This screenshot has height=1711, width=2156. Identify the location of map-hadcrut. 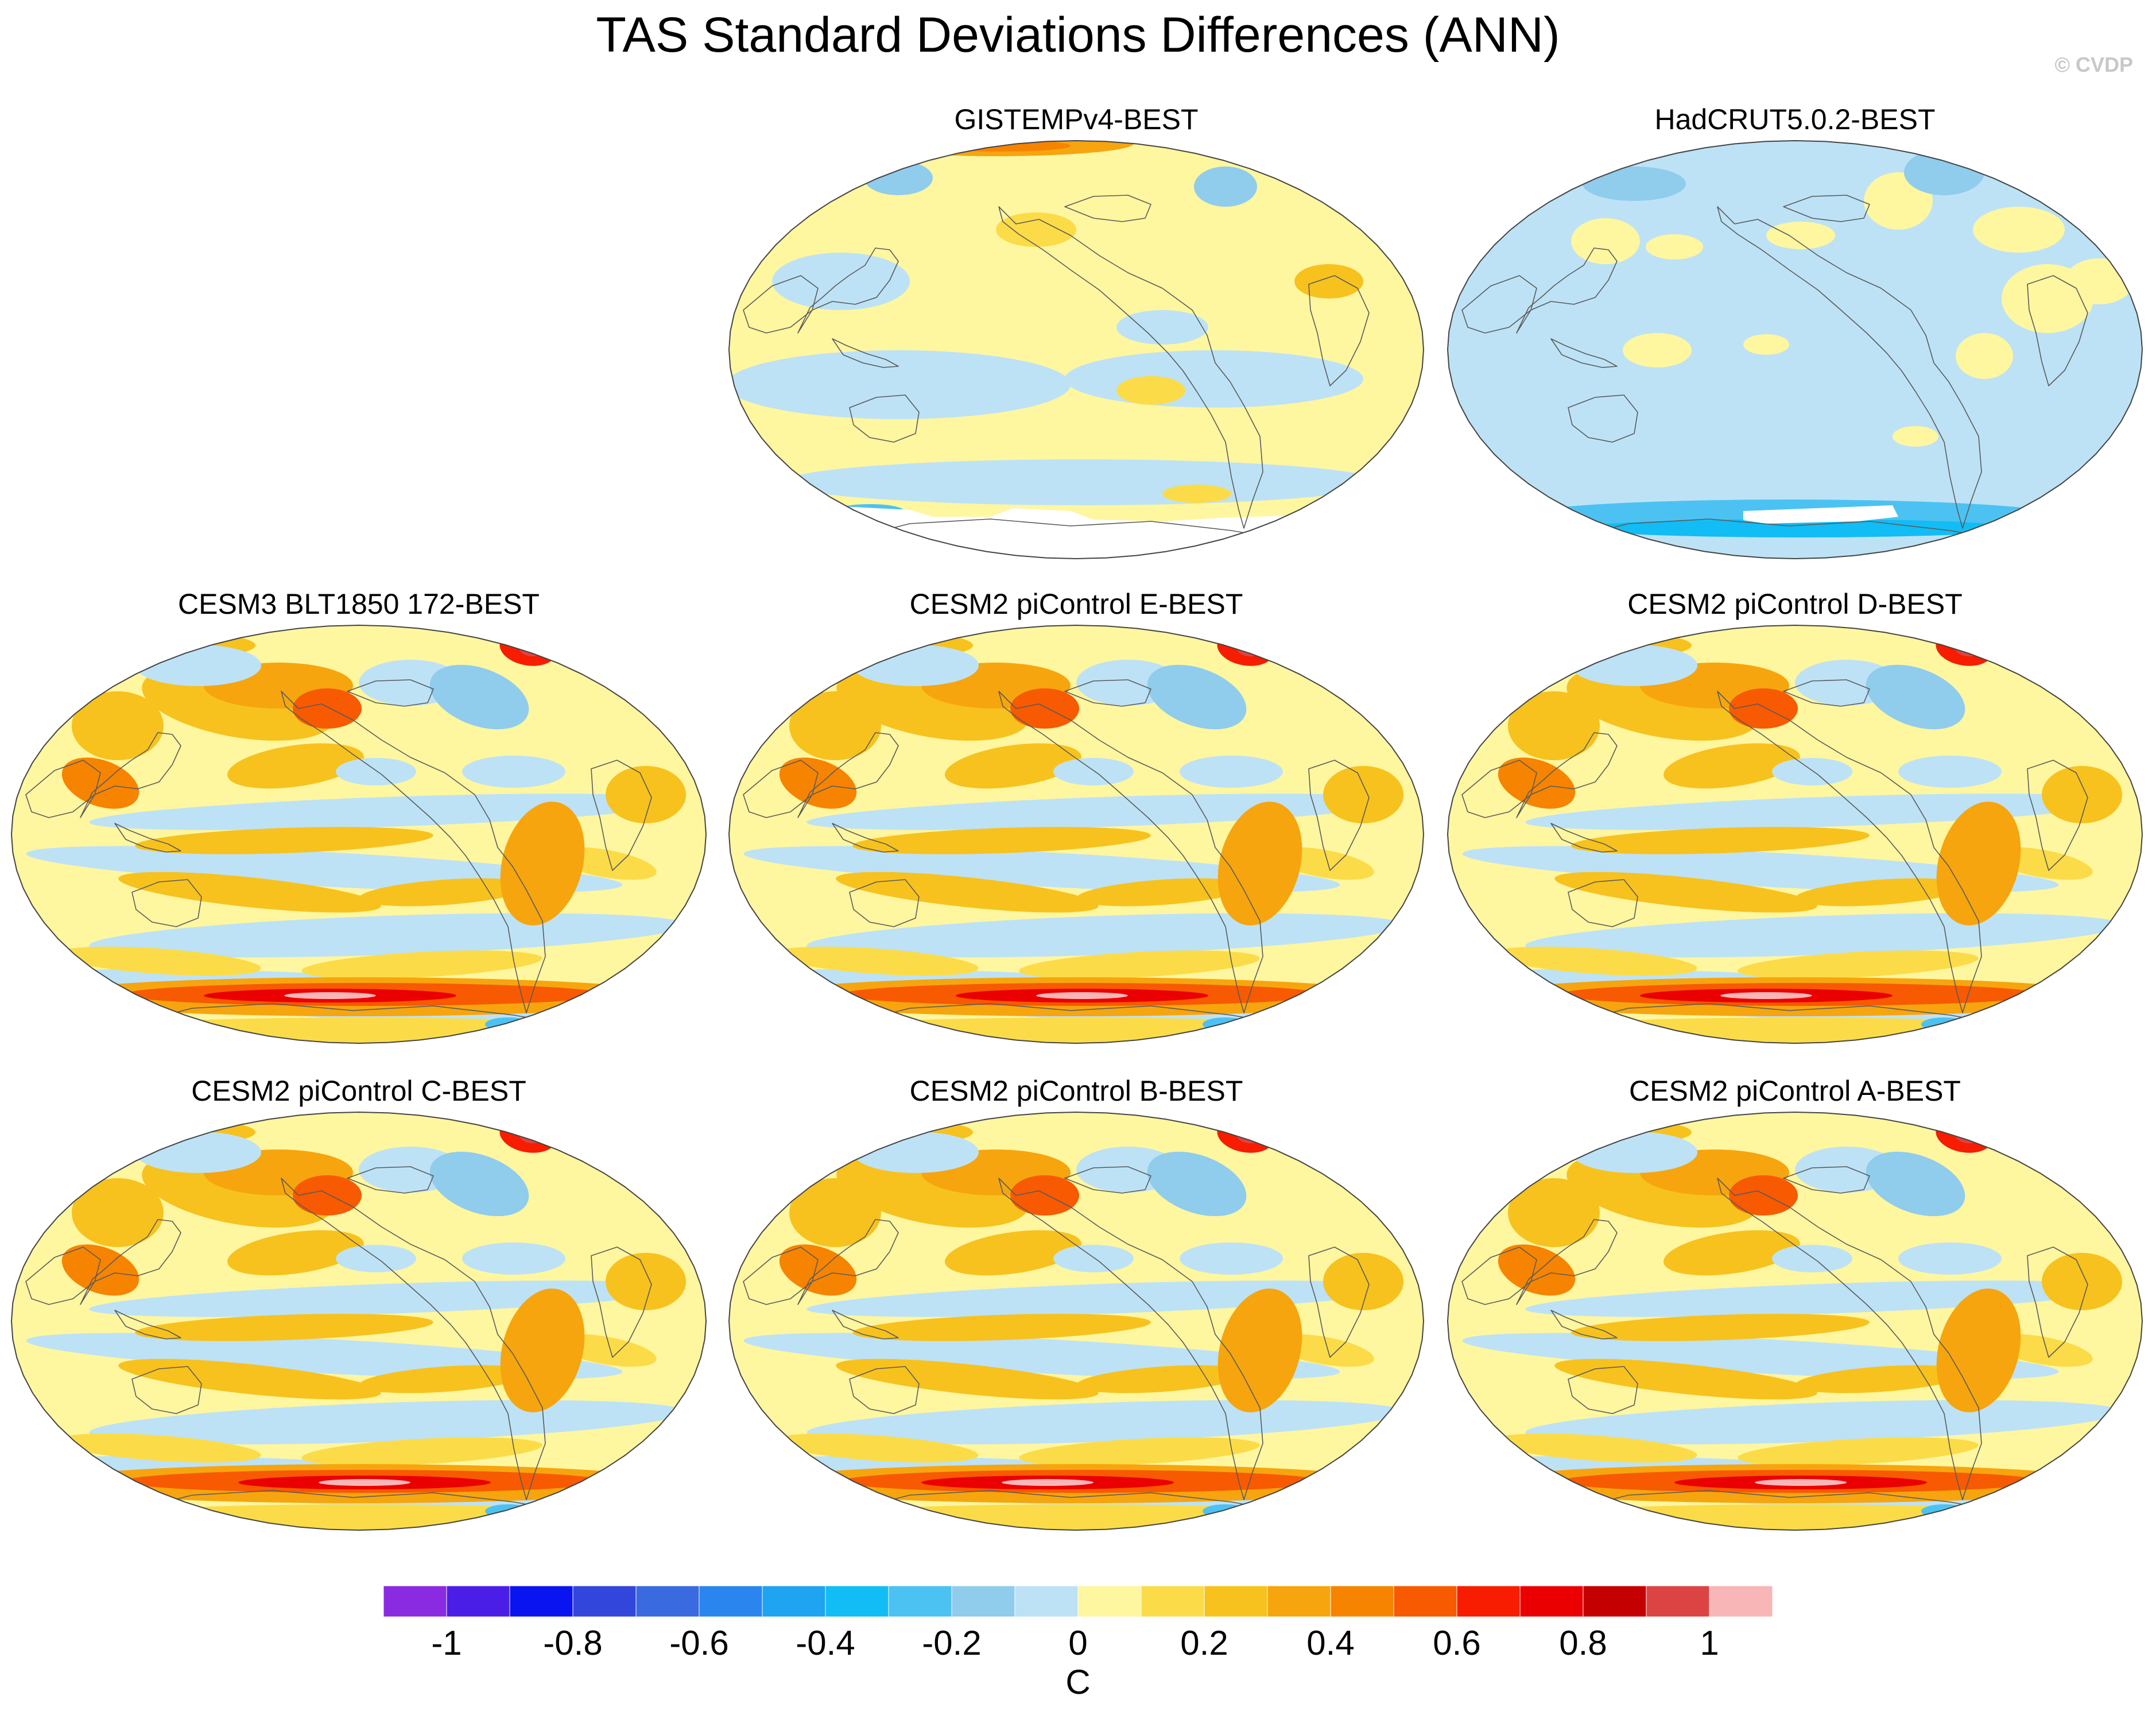
(1795, 350).